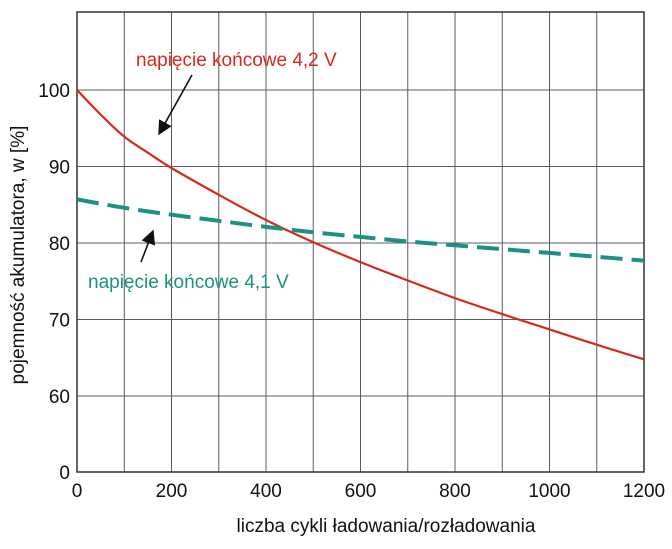  Describe the element at coordinates (386, 526) in the screenshot. I see `x-axis-title: liczba cykli ładowania/rozładowania` at that location.